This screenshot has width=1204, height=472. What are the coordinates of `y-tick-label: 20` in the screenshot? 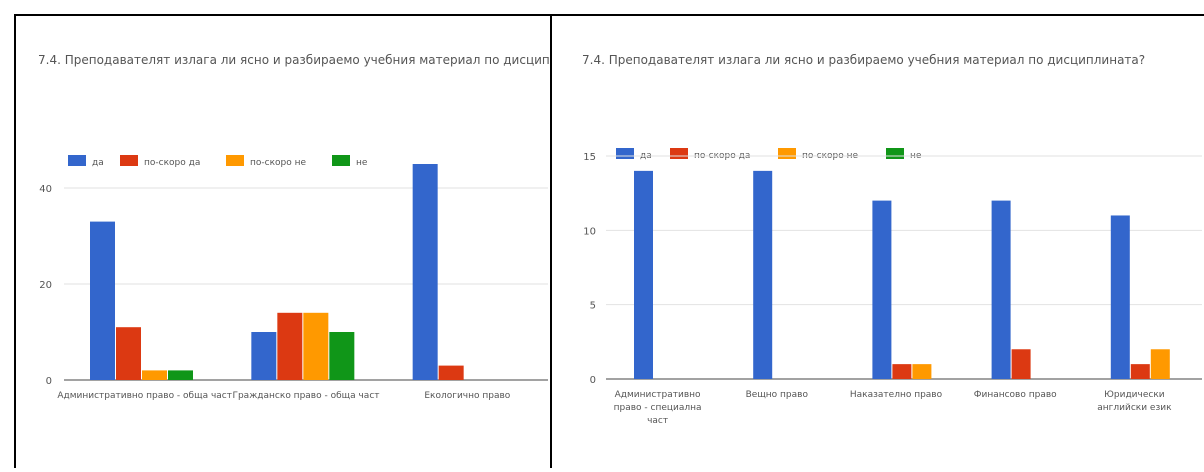 It's located at (45, 285).